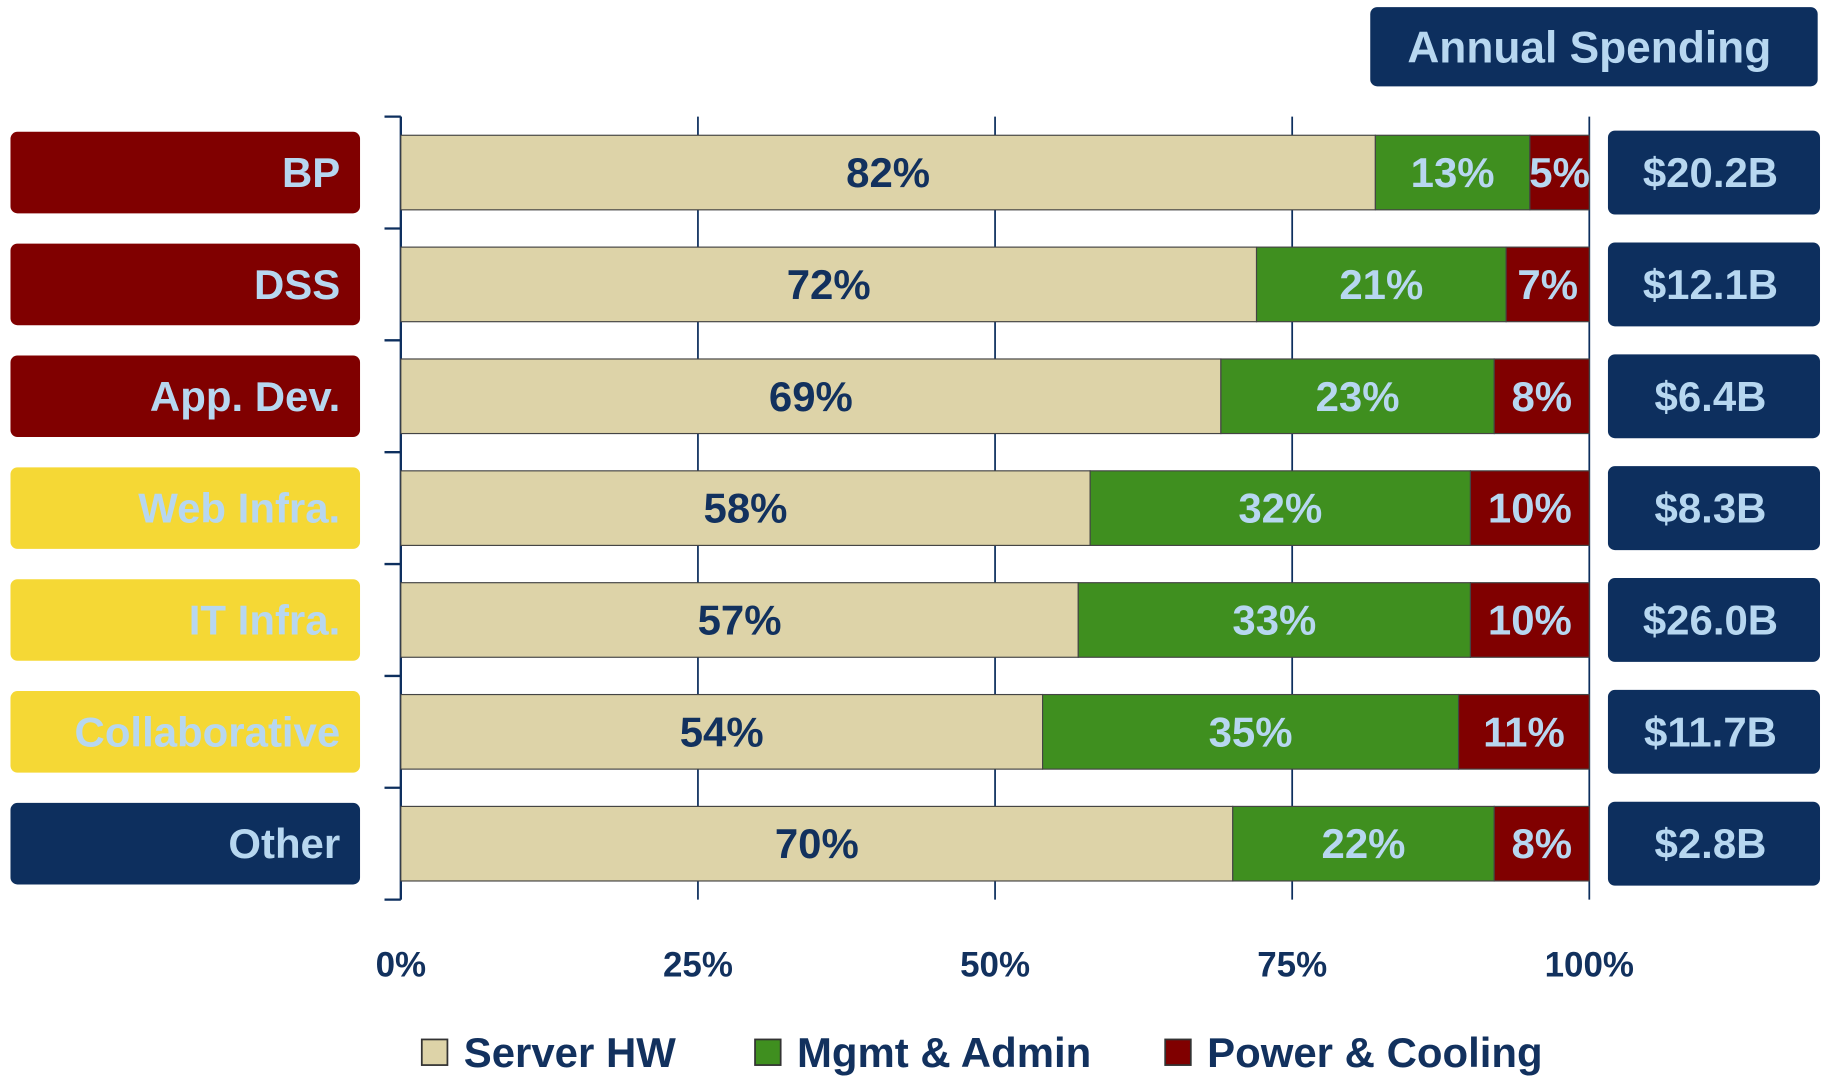  Describe the element at coordinates (1711, 843) in the screenshot. I see `spending-label: $2.8B` at that location.